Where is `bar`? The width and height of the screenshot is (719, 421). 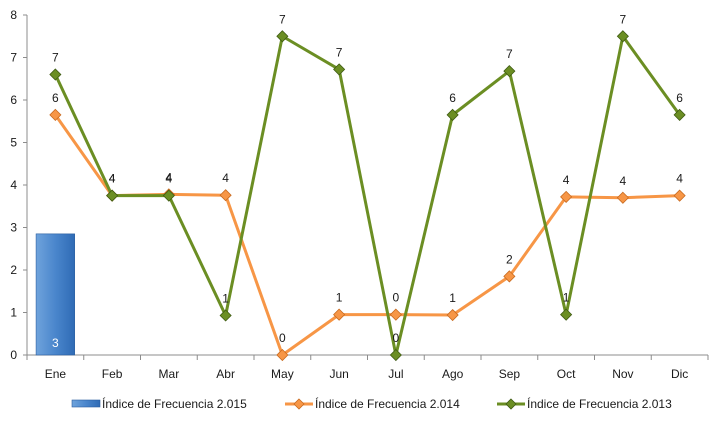 bar is located at coordinates (55, 294).